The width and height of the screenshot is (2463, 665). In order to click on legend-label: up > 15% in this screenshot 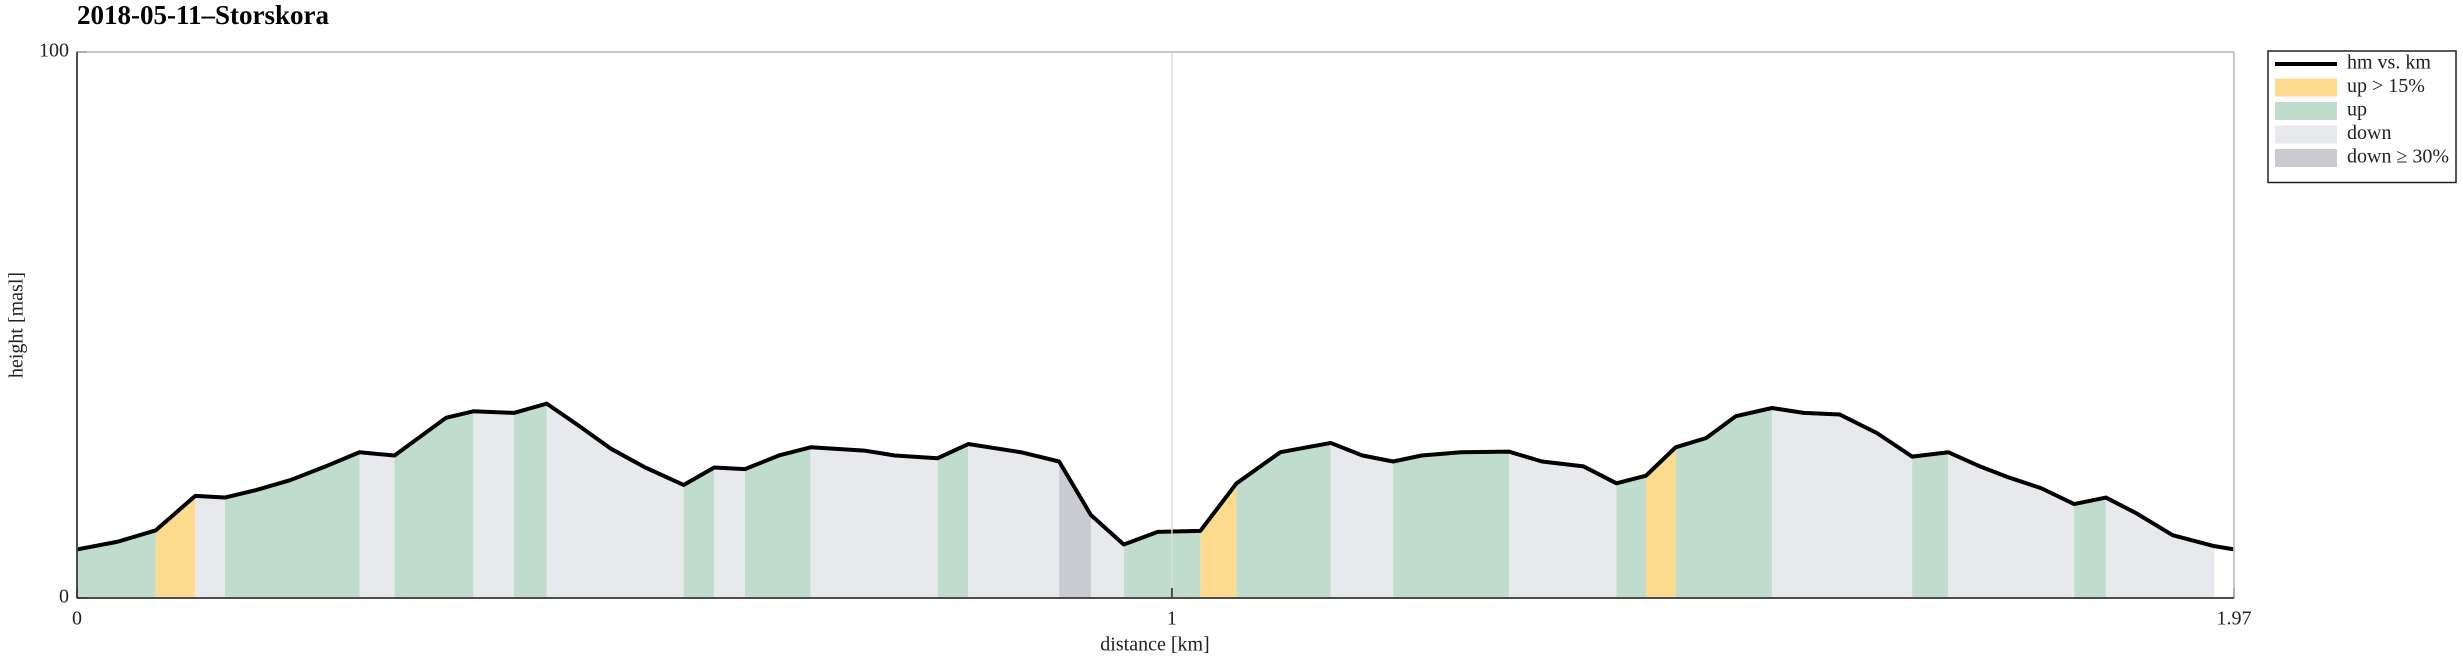, I will do `click(2386, 86)`.